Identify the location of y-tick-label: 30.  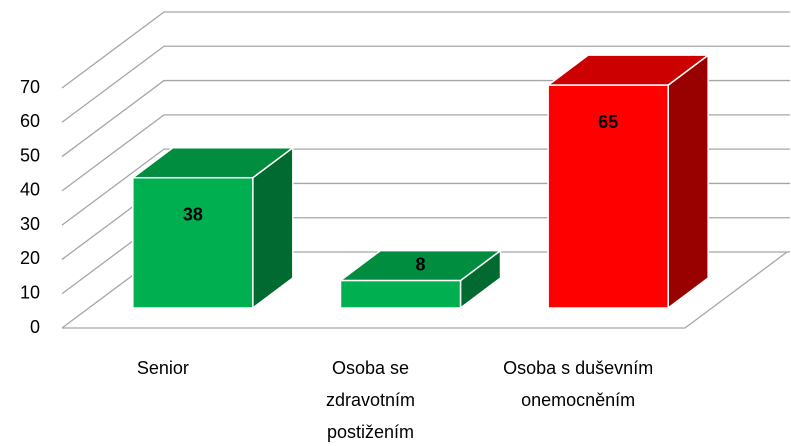
(30, 224).